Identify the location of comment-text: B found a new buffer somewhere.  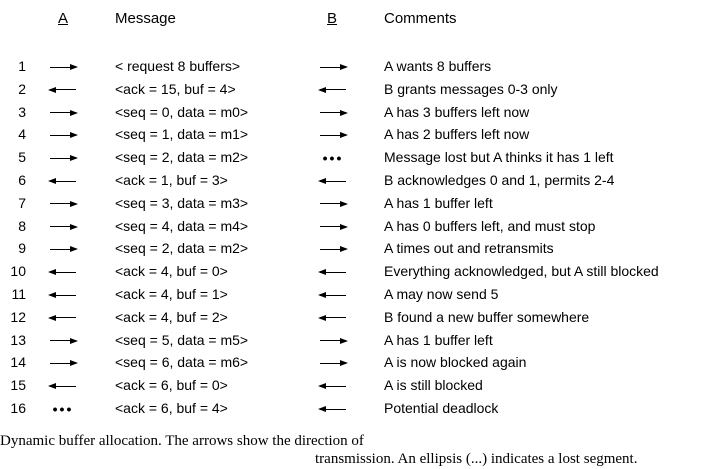
(487, 316).